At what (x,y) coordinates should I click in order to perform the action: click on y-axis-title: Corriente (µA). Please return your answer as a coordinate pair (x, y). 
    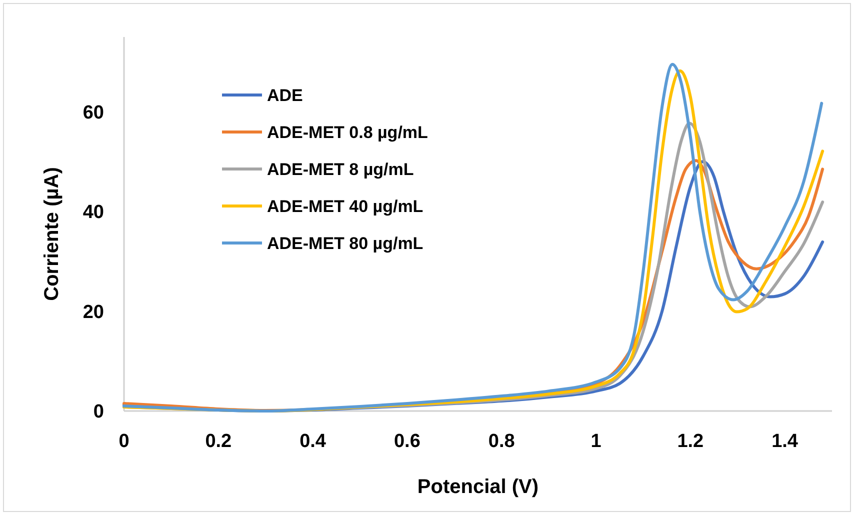
    Looking at the image, I should click on (52, 234).